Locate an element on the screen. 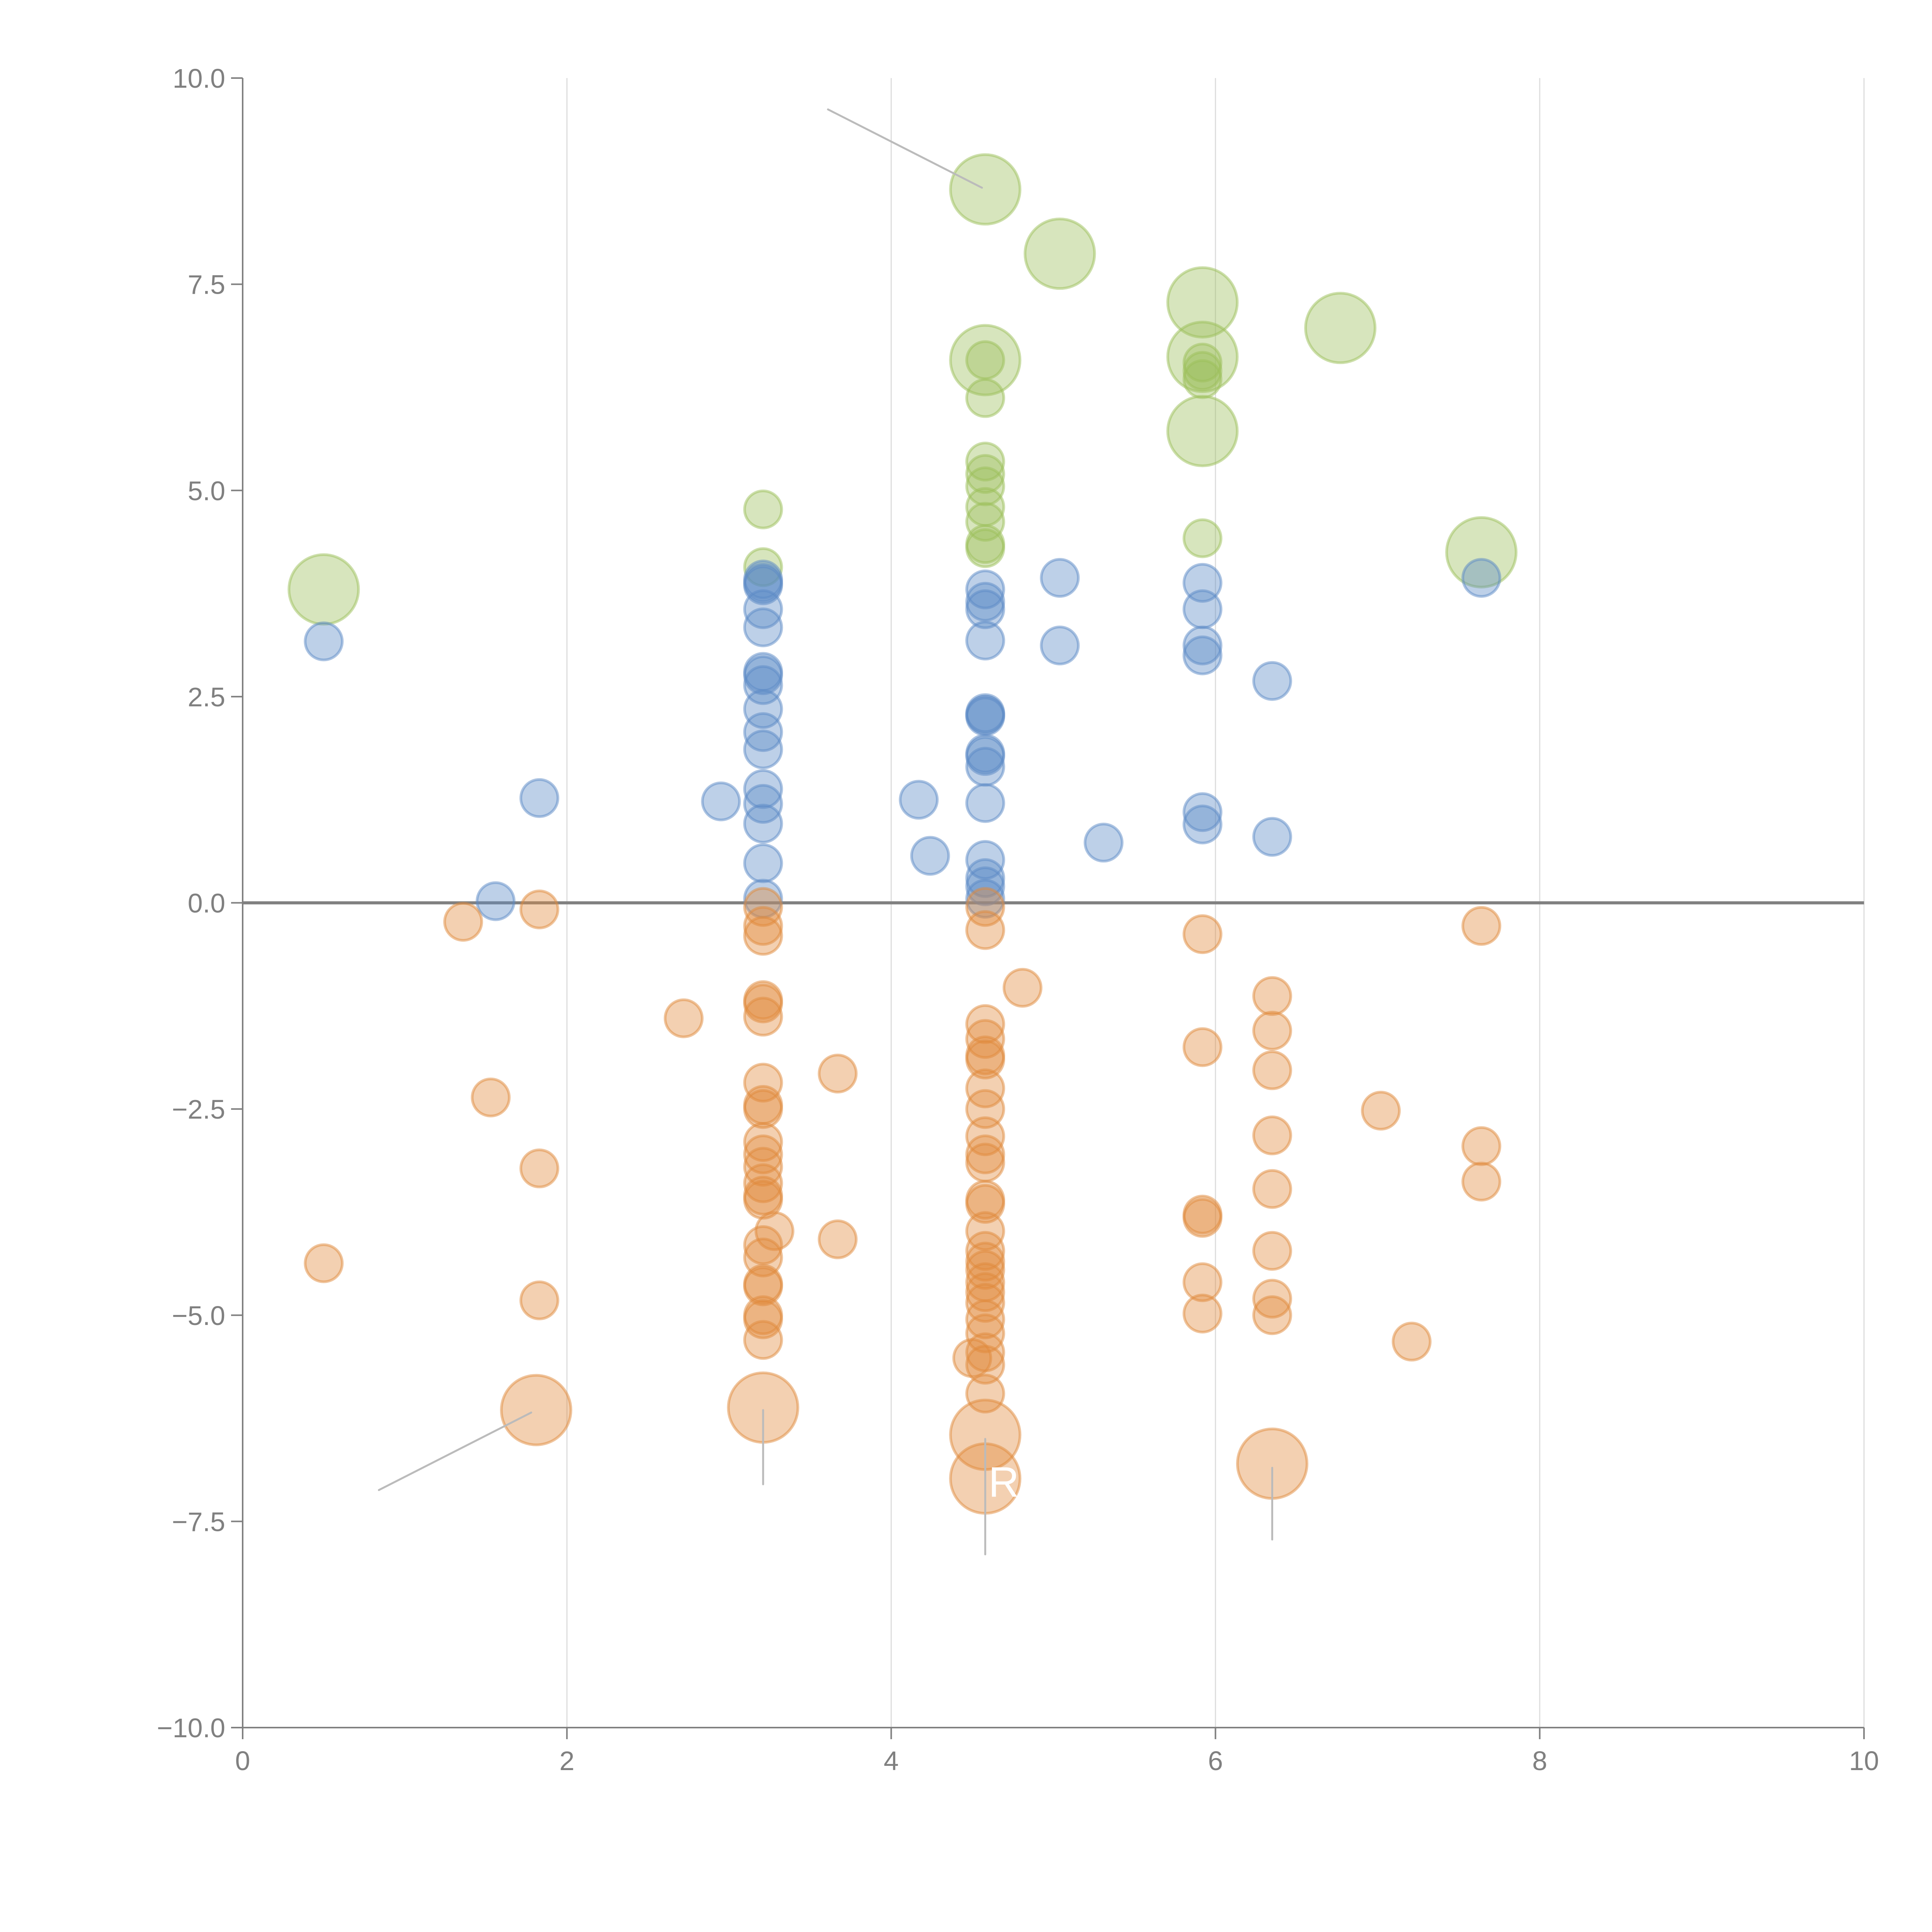  x-tick-label: 10 is located at coordinates (1864, 1761).